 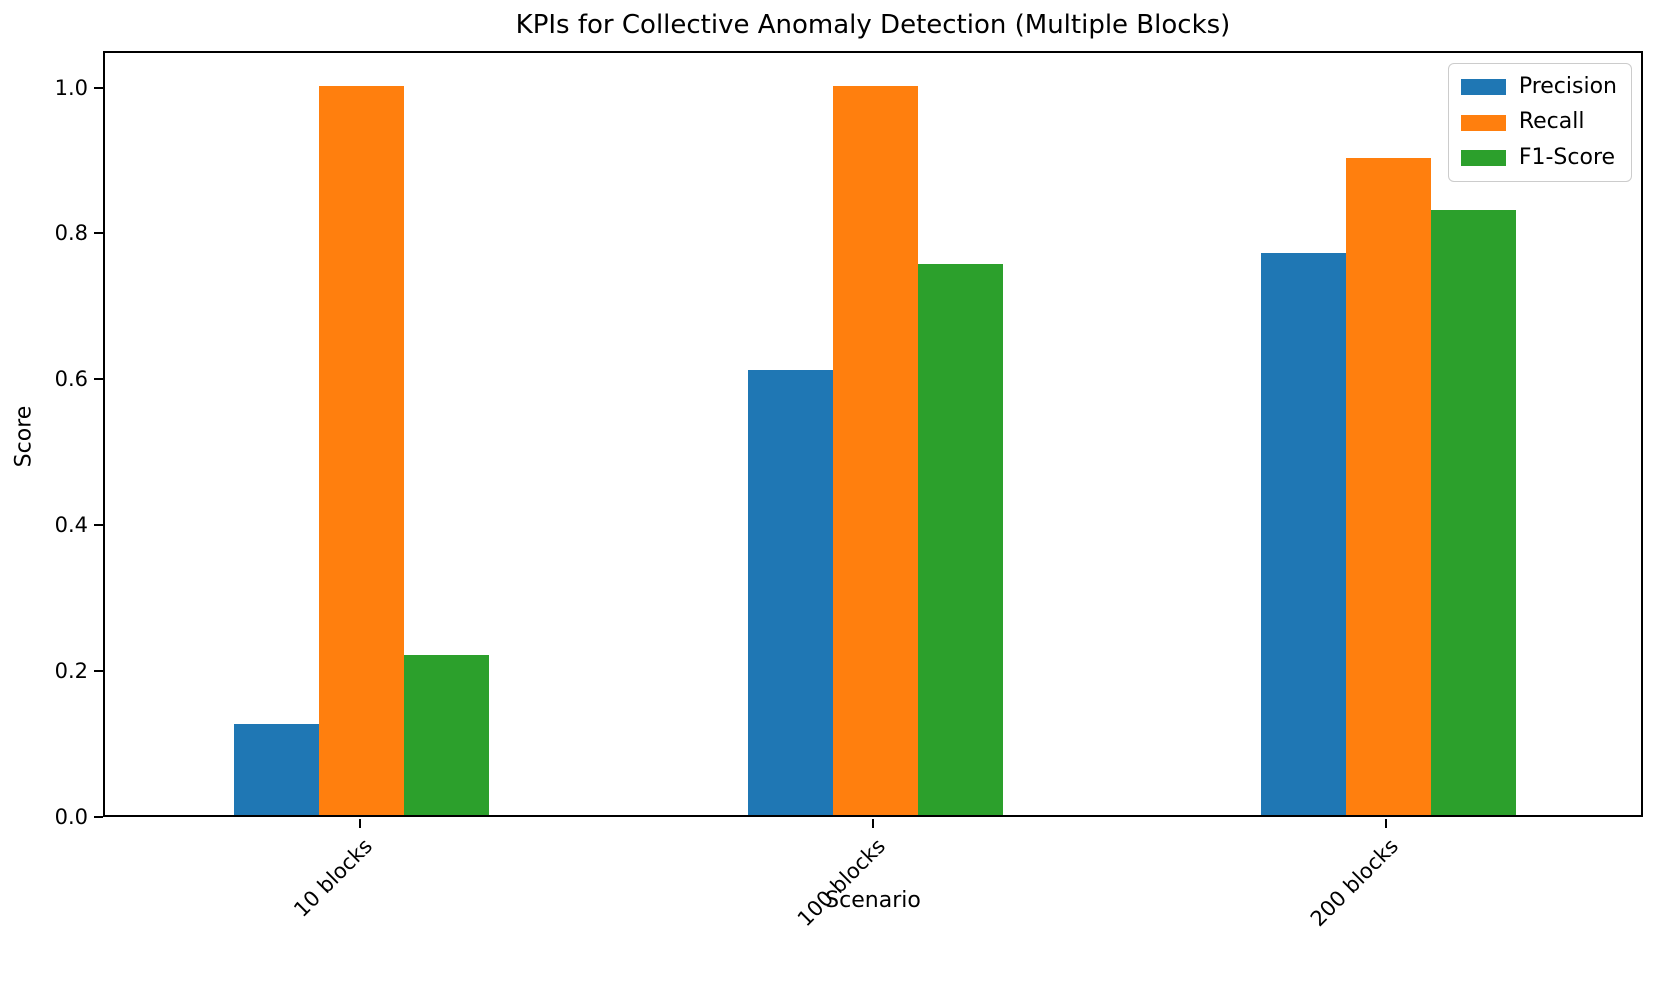 I want to click on y-tick-label-0.8: 0.8, so click(x=71, y=233).